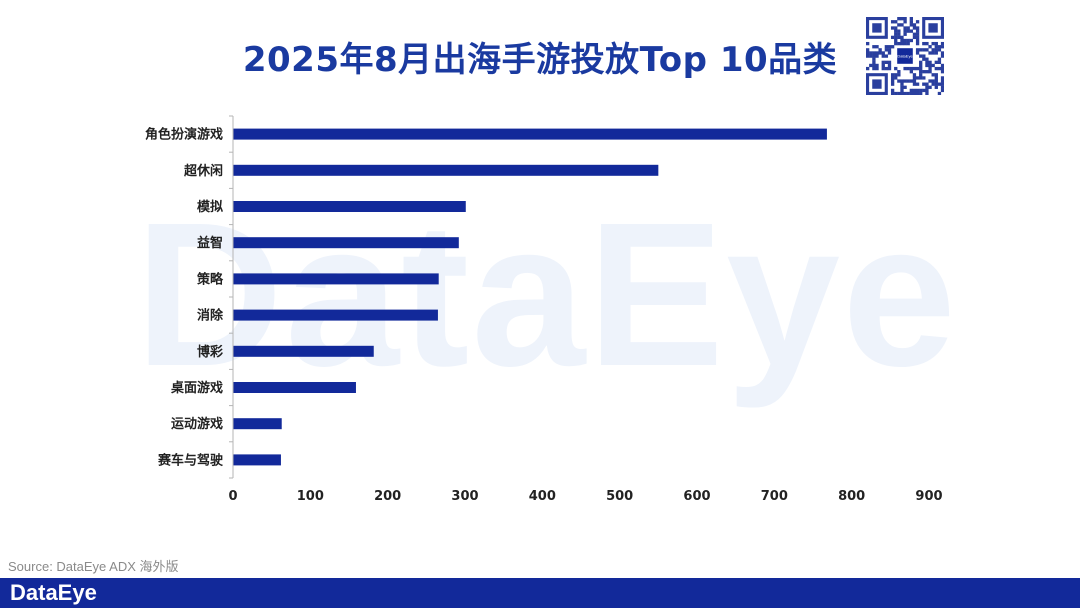 The height and width of the screenshot is (608, 1080). Describe the element at coordinates (203, 171) in the screenshot. I see `category-label: 超休闲` at that location.